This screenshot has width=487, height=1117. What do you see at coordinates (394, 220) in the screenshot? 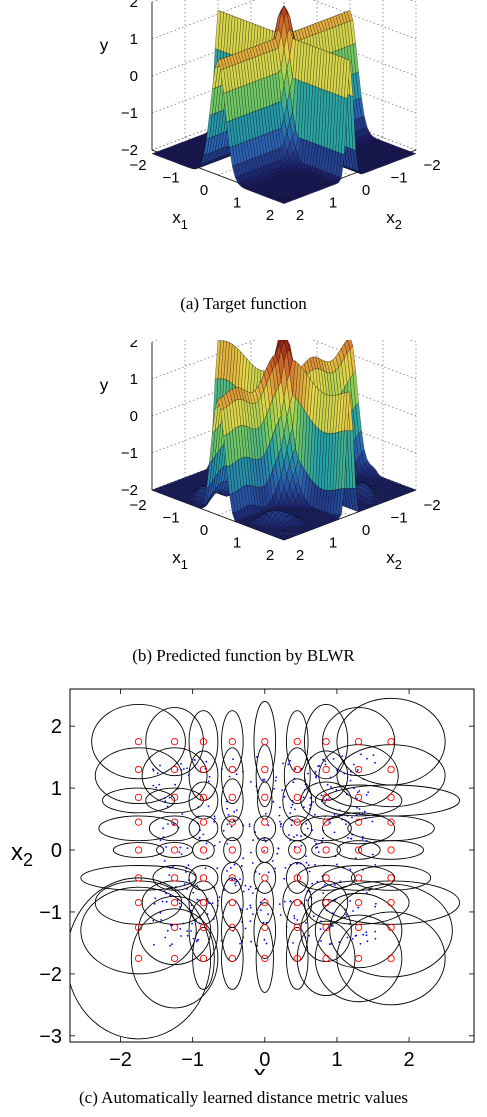
I see `a-x2-axis-label: x2` at bounding box center [394, 220].